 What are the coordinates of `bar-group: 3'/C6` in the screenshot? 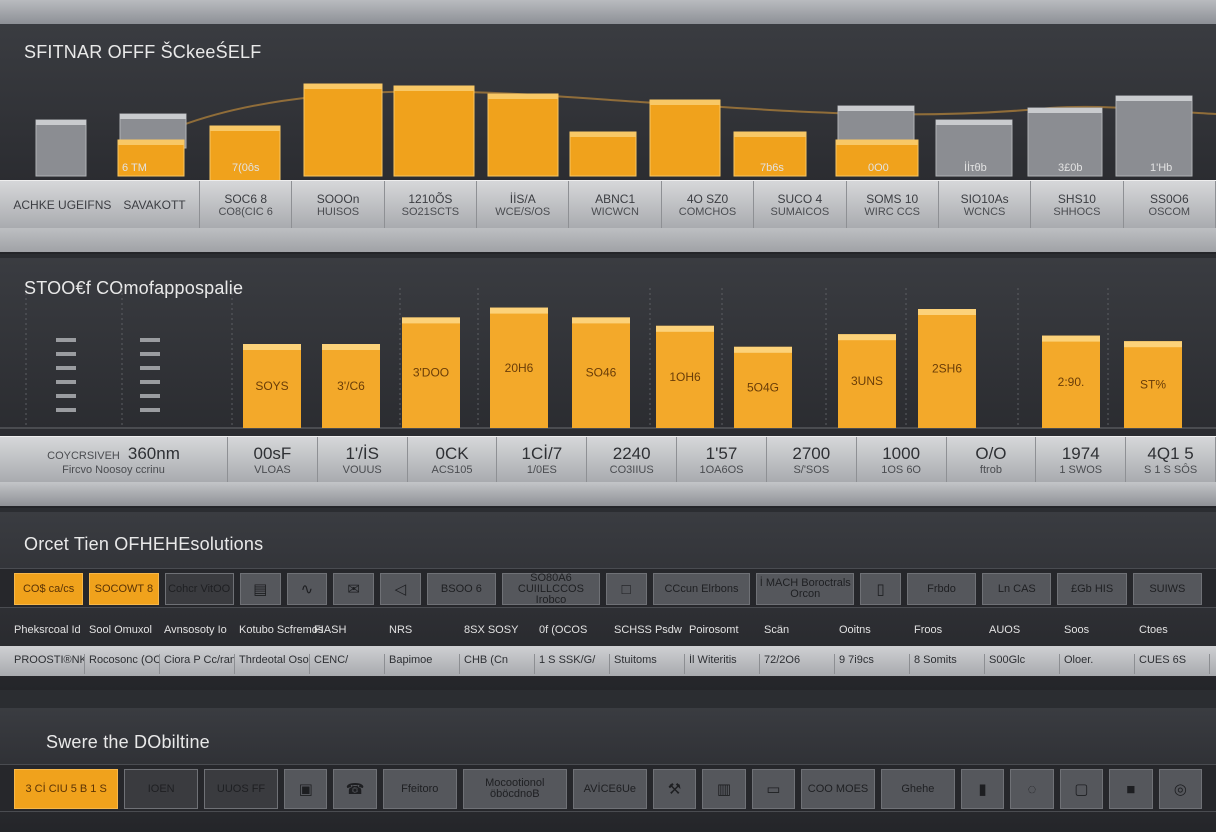 It's located at (351, 386).